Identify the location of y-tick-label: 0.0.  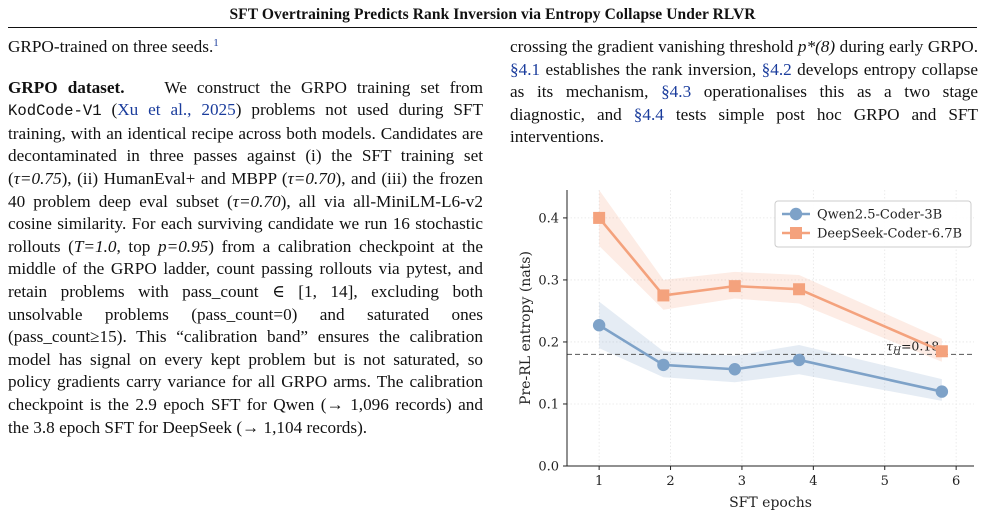
(548, 467).